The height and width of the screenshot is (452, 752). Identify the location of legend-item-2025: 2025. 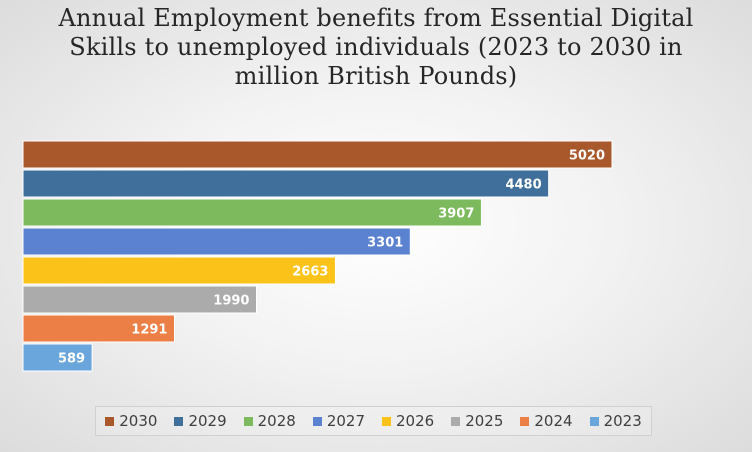
(477, 421).